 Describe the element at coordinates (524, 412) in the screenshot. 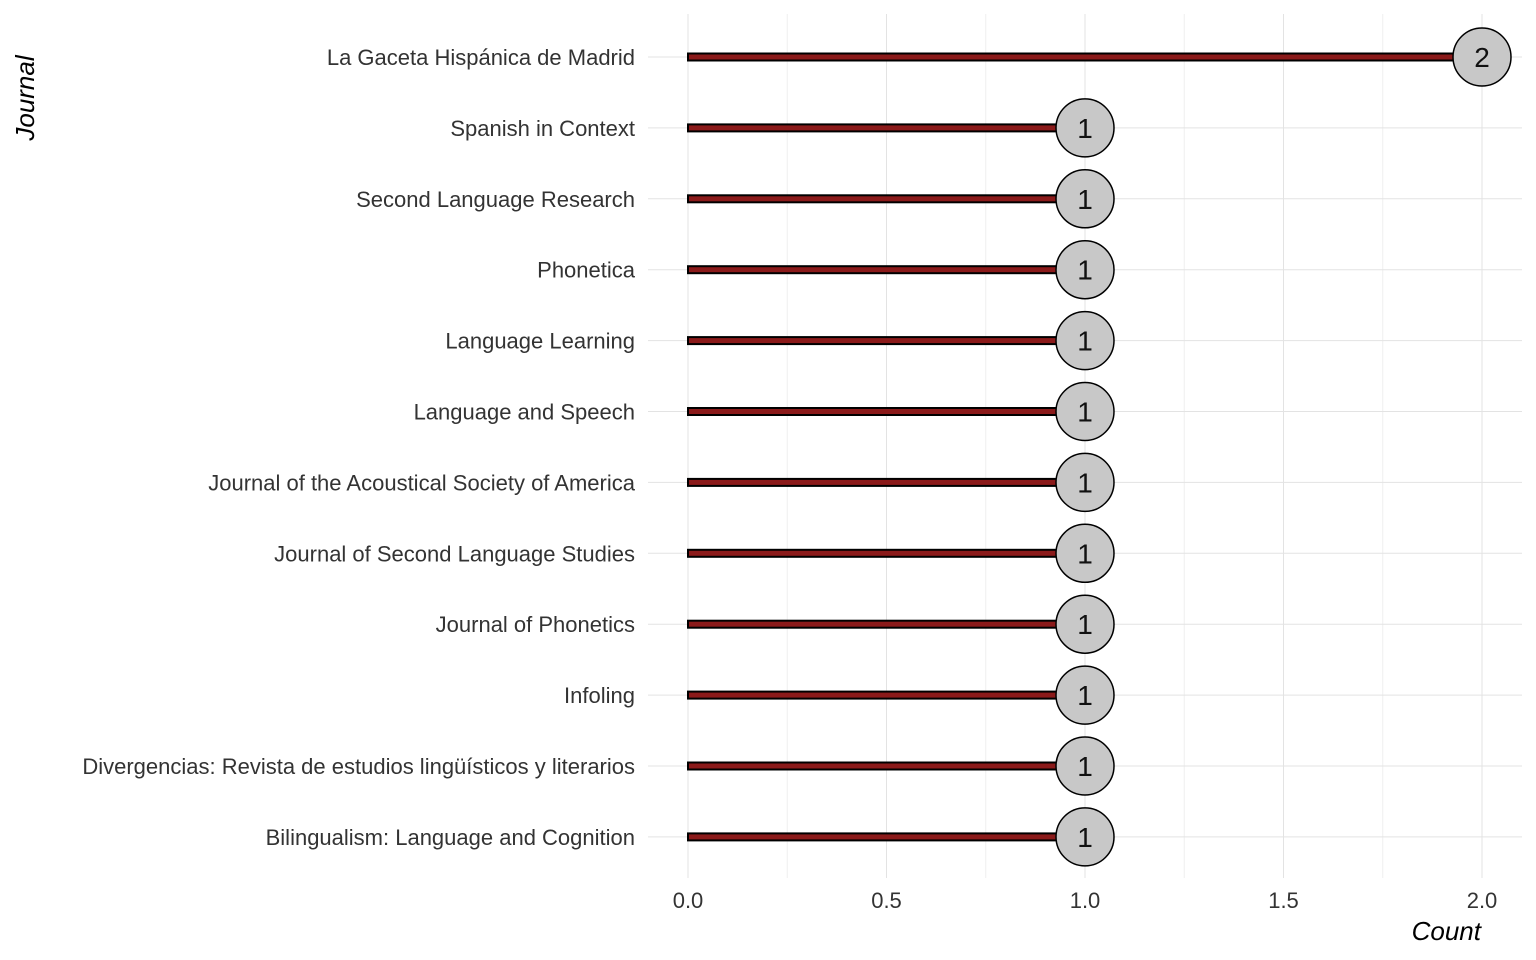

I see `y-tick-label: Language and Speech` at that location.